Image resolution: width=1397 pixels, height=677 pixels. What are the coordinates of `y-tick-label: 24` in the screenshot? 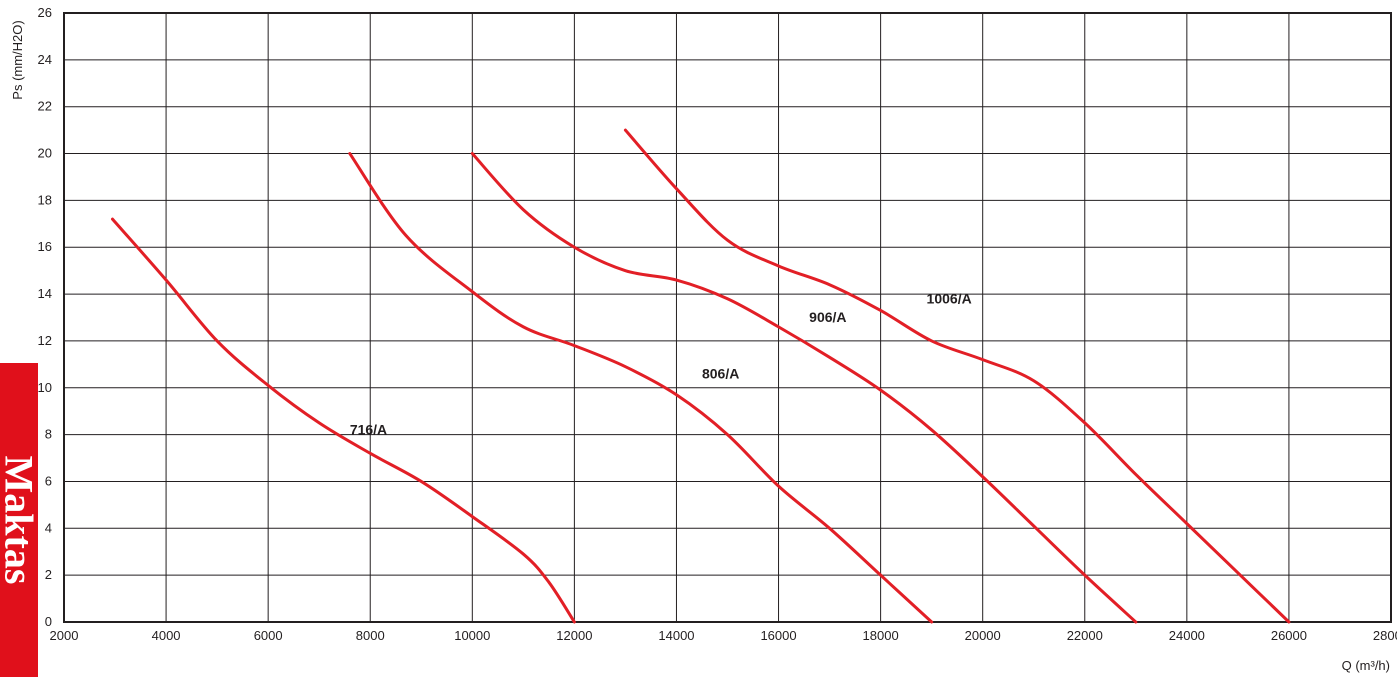 It's located at (45, 59).